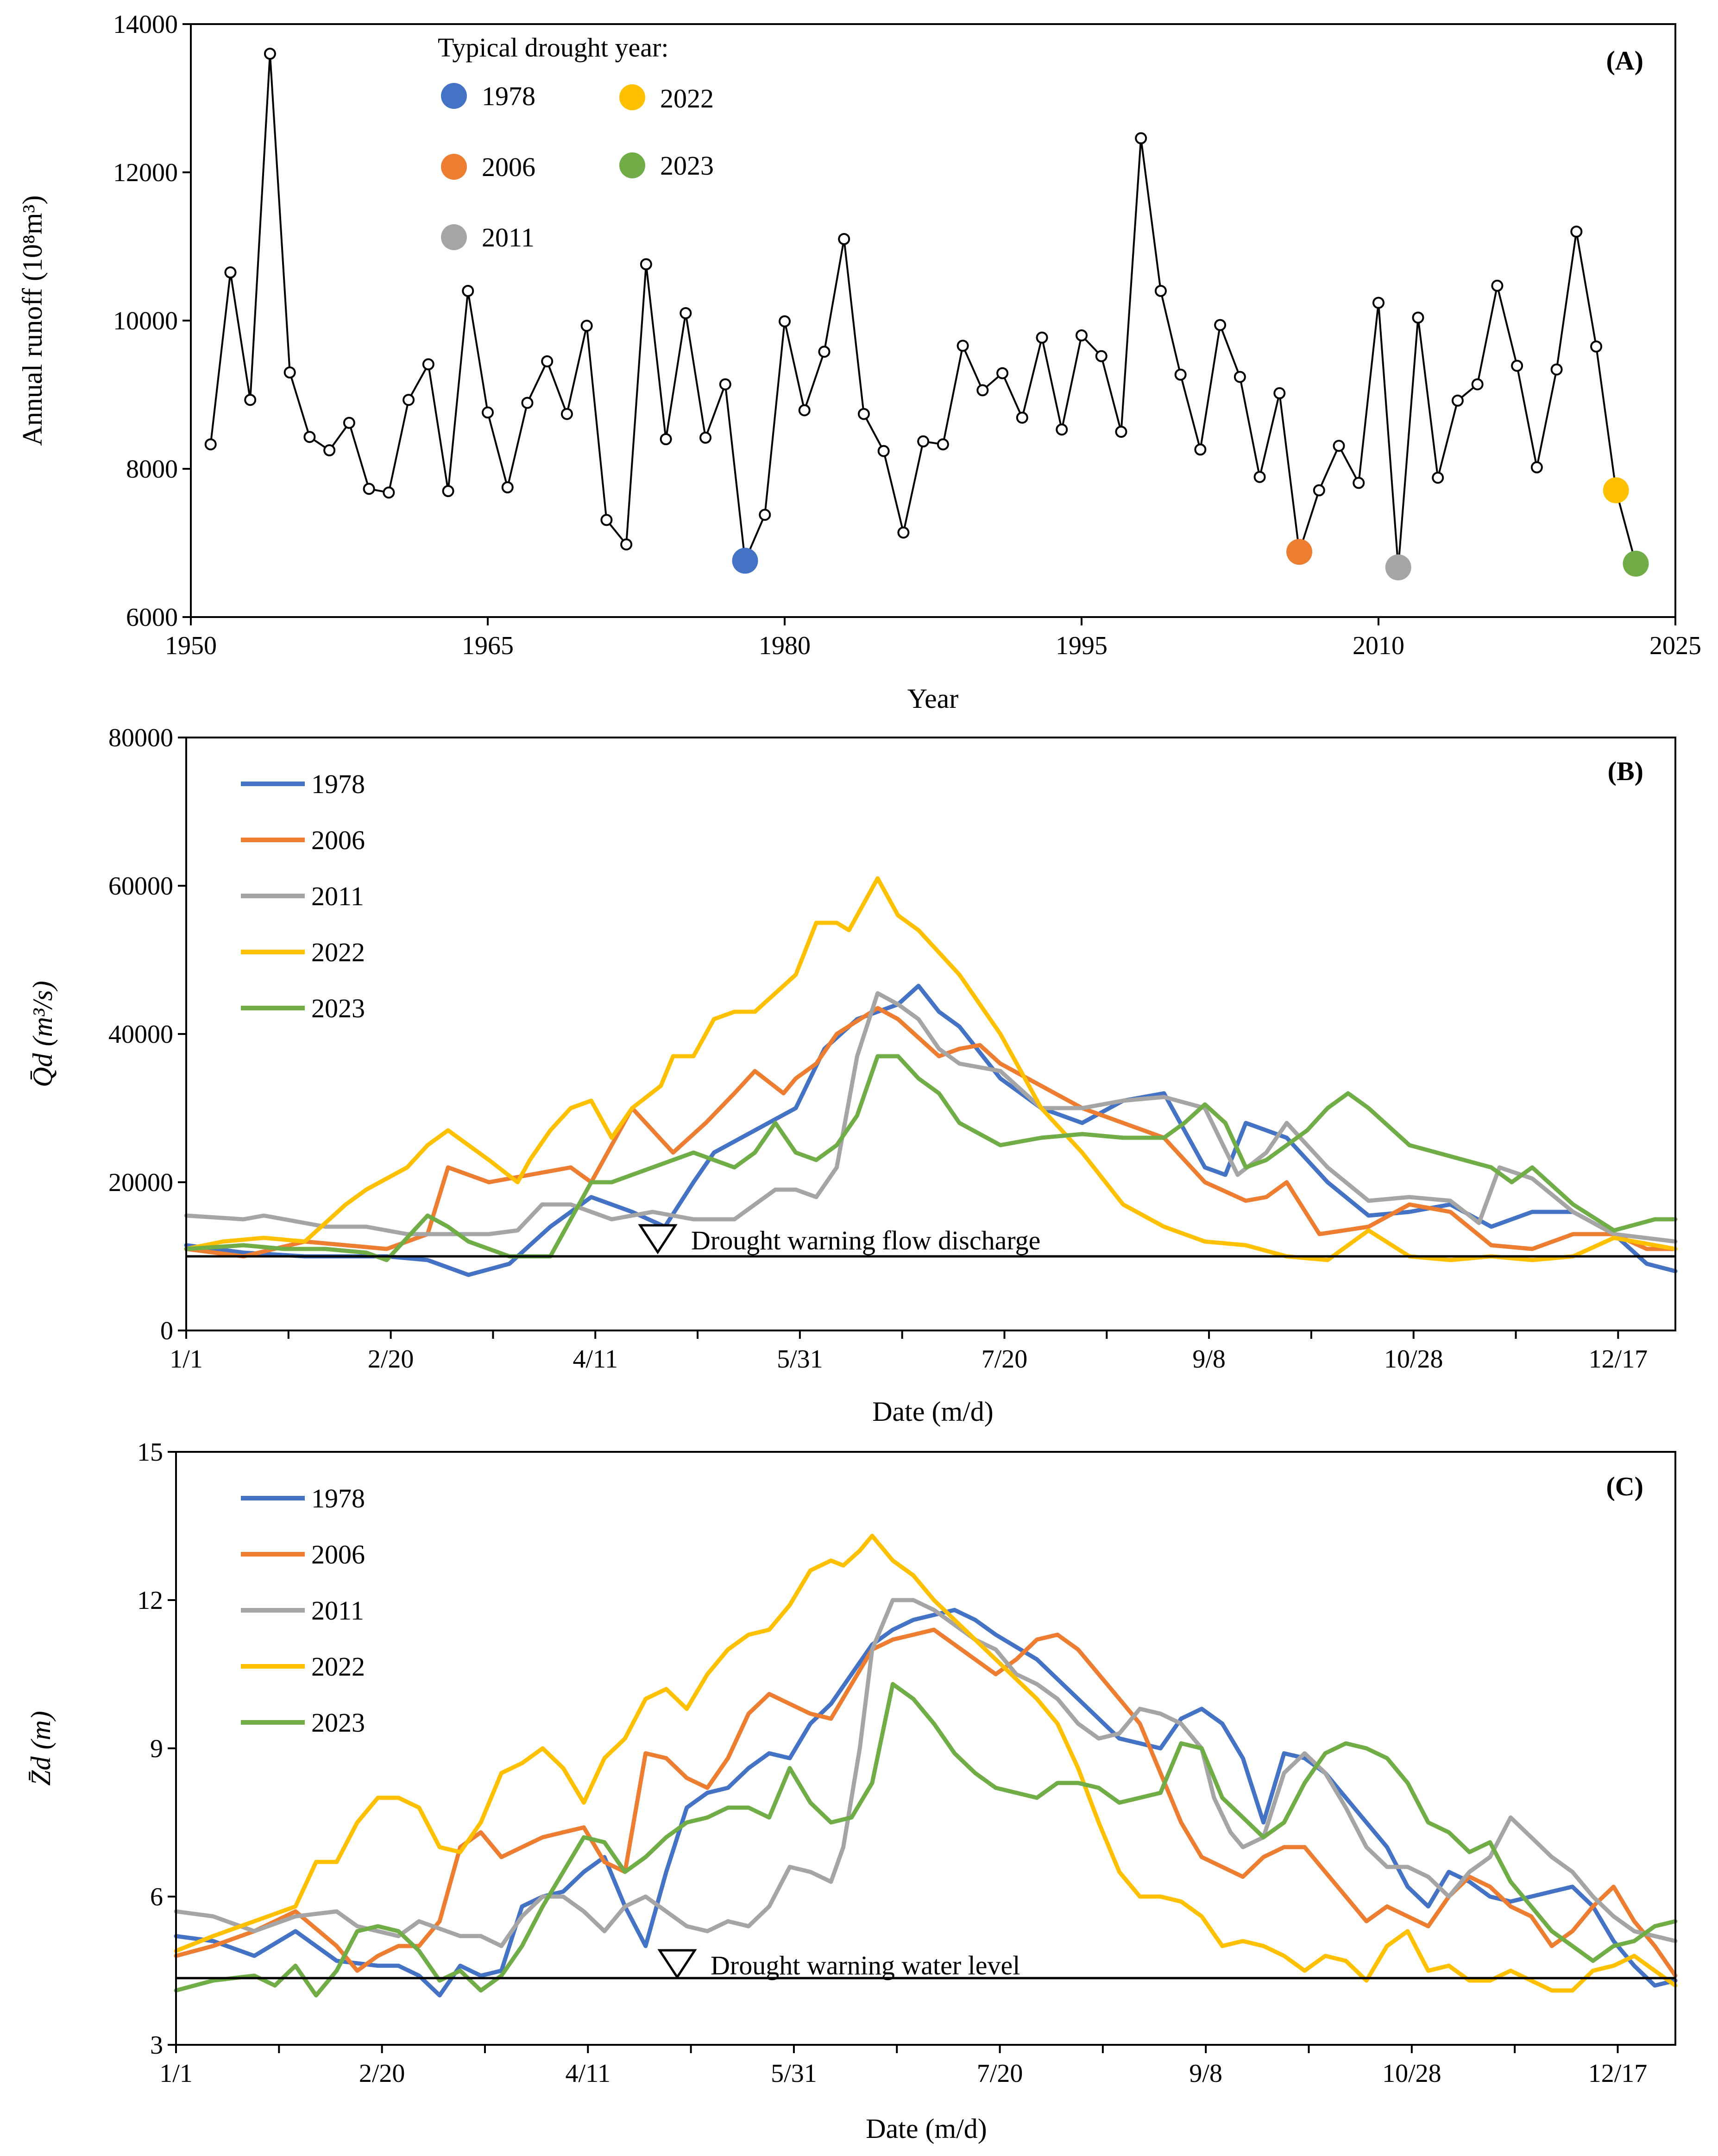 The height and width of the screenshot is (2156, 1718). I want to click on legend-dot-1978, so click(454, 96).